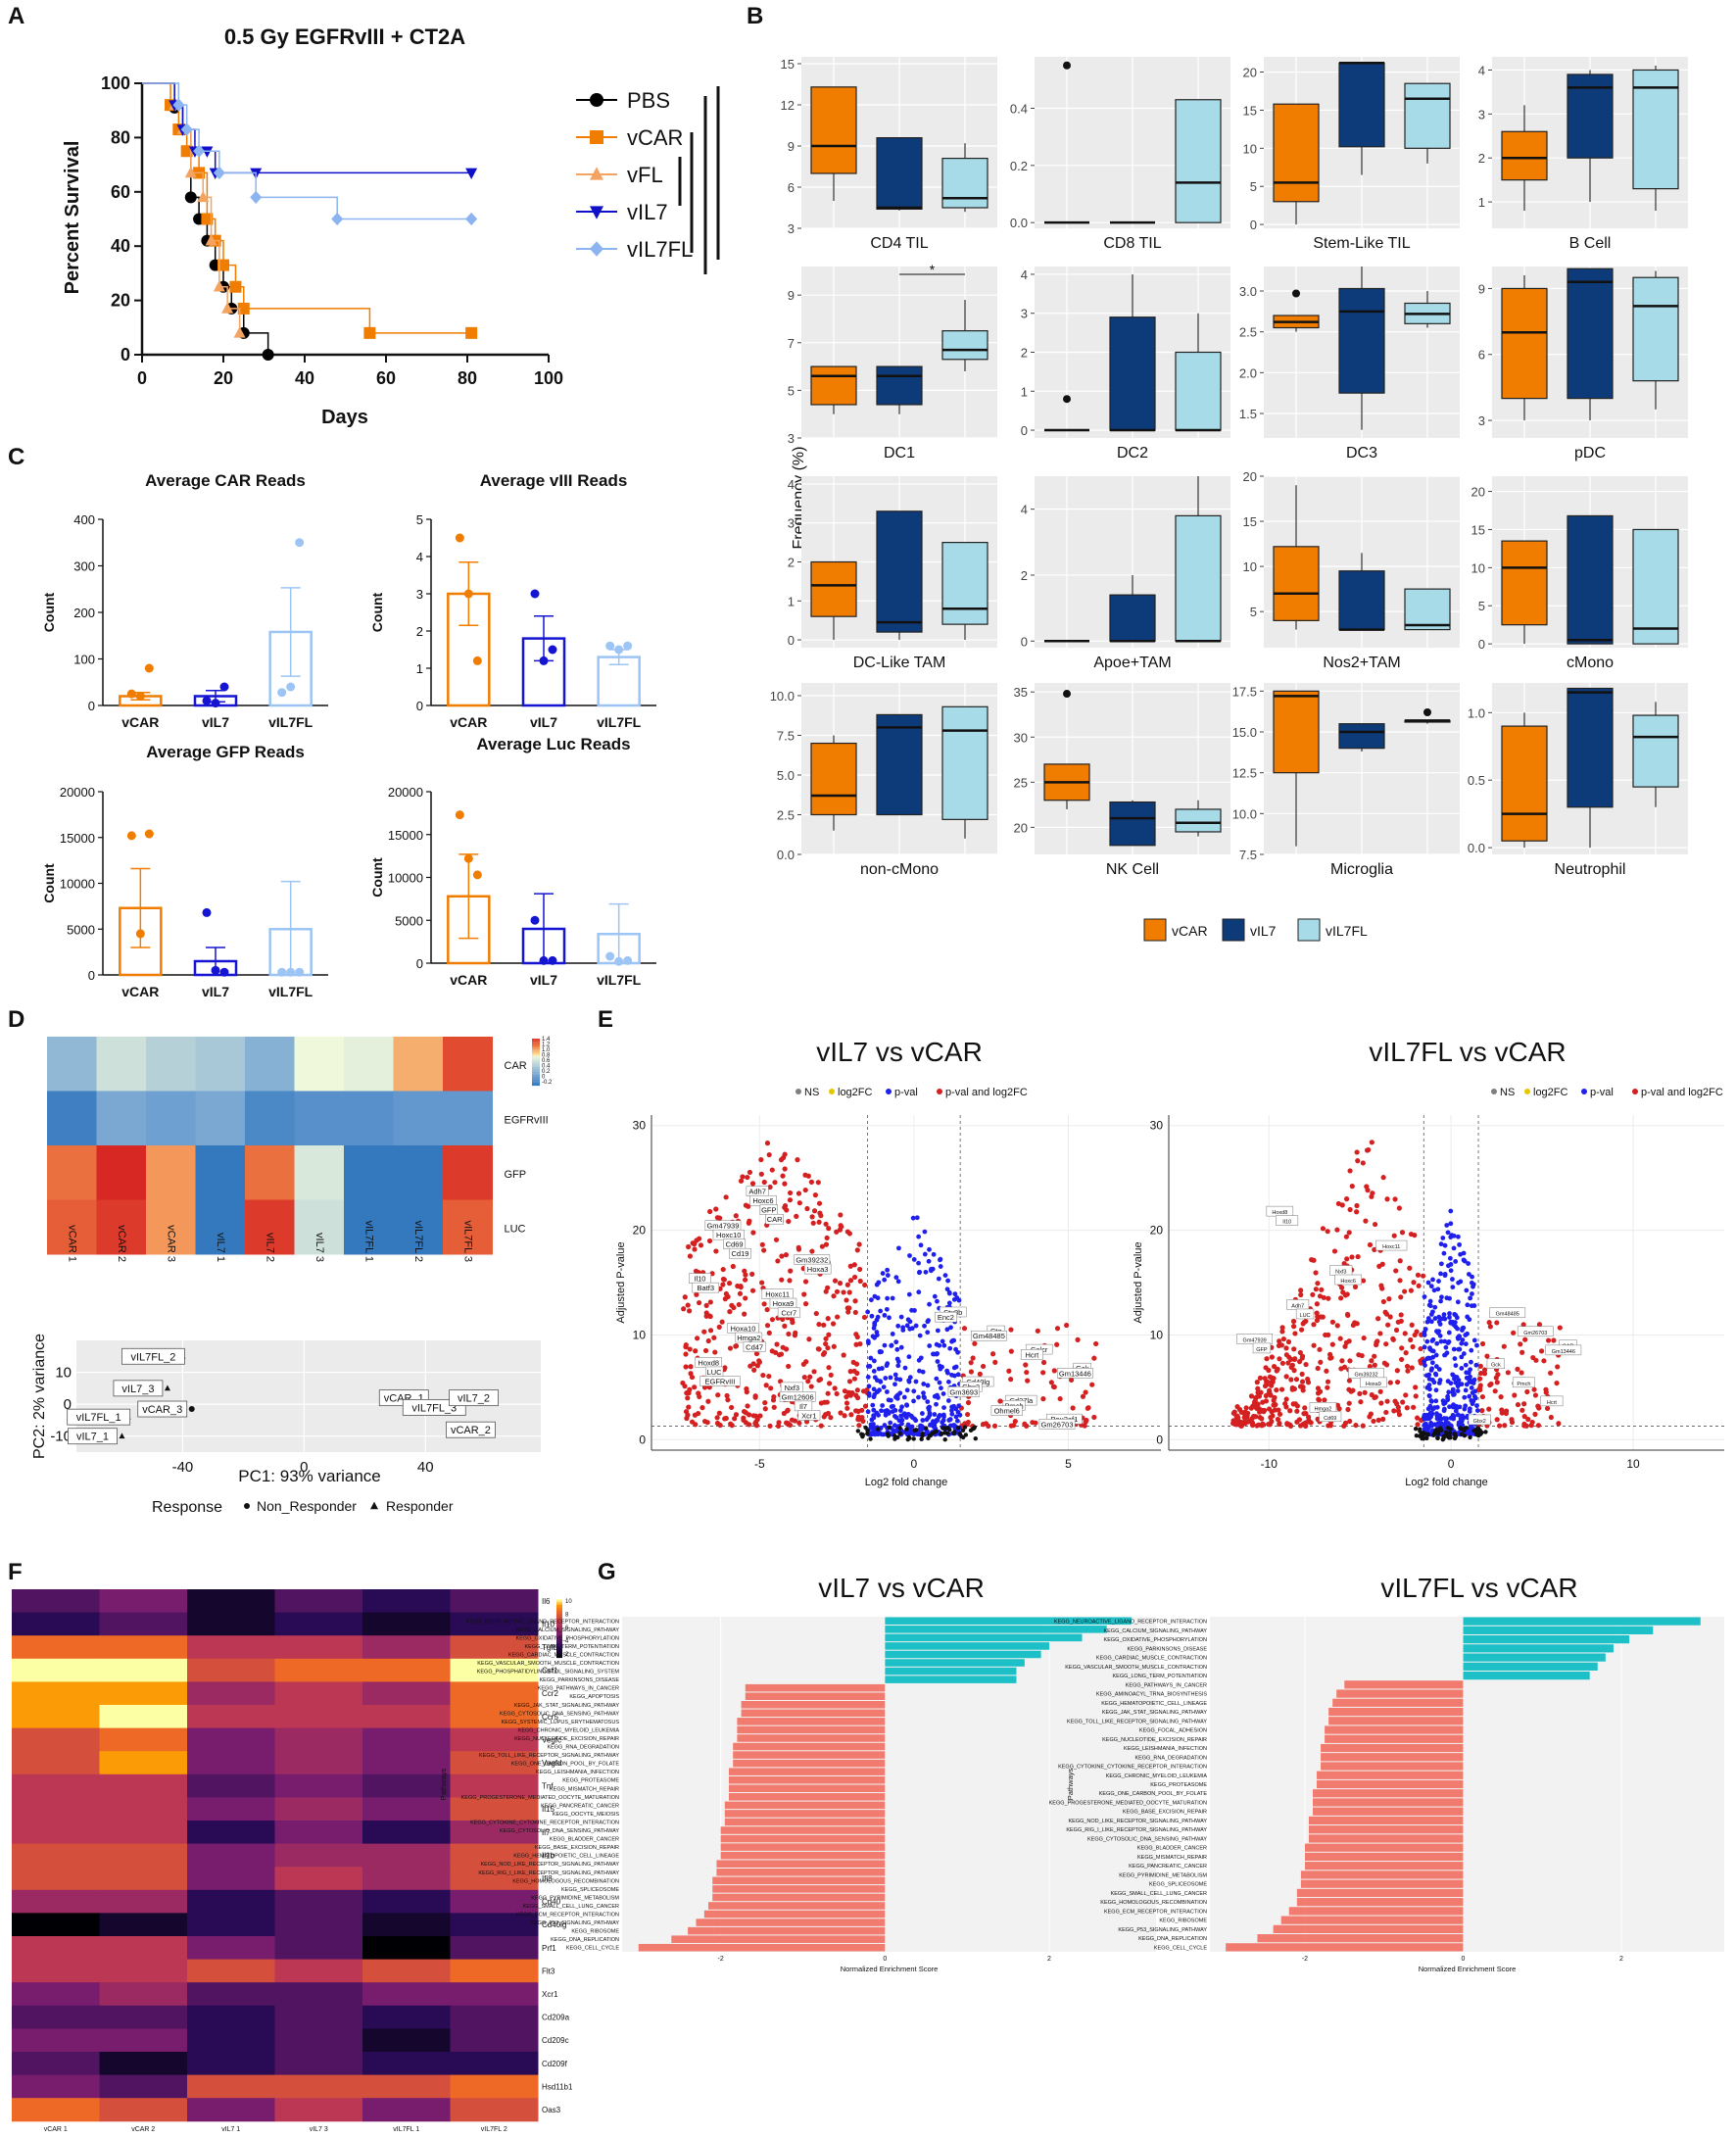 The height and width of the screenshot is (2137, 1736). Describe the element at coordinates (71, 1243) in the screenshot. I see `heatmap-col-label: vCAR 1` at that location.